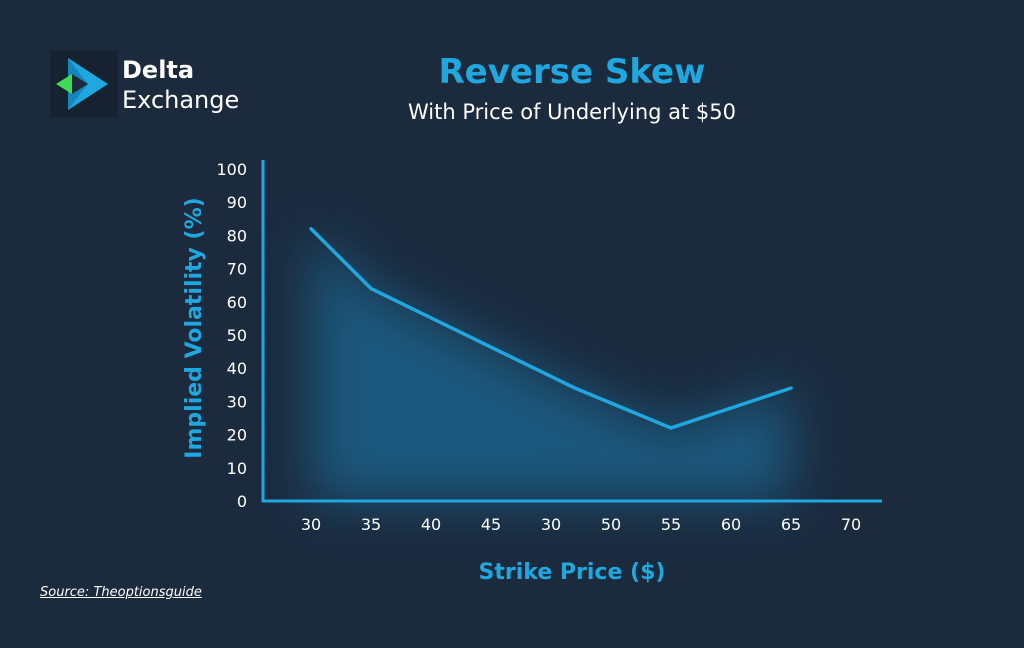 The image size is (1024, 648). What do you see at coordinates (121, 592) in the screenshot?
I see `source-note: Source: Theoptionsguide` at bounding box center [121, 592].